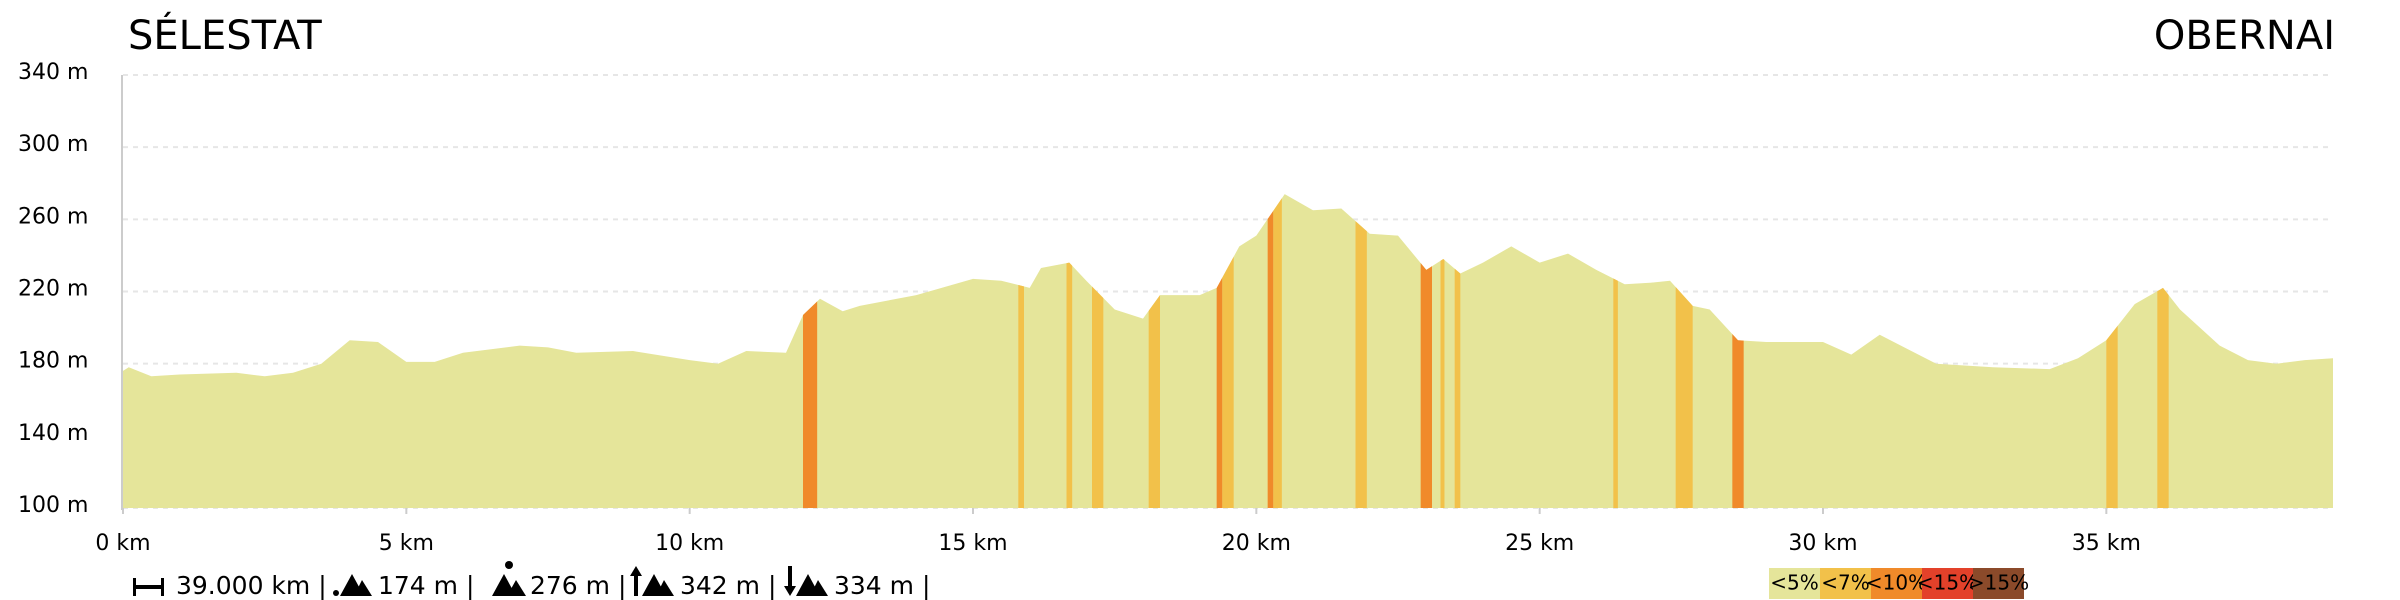 Image resolution: width=2400 pixels, height=600 pixels. I want to click on x-tick-label: 30 km, so click(1822, 543).